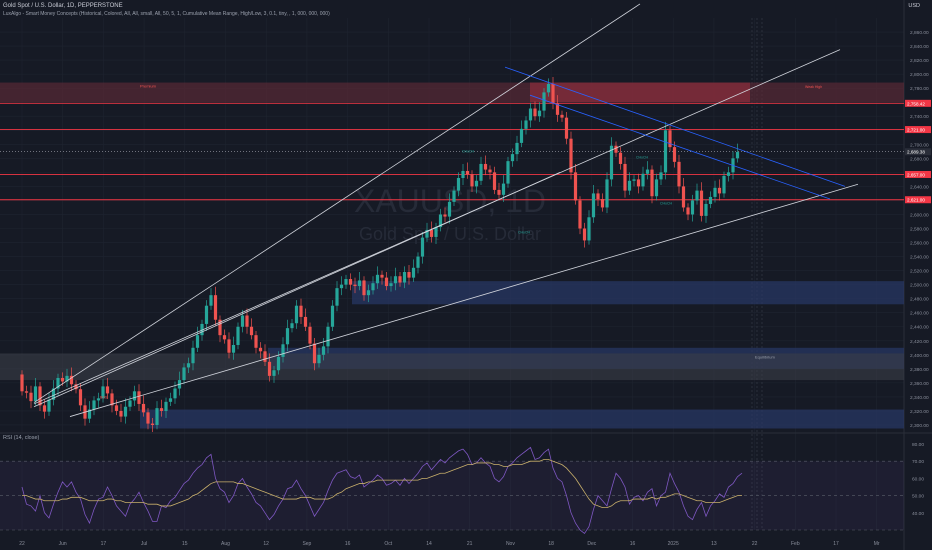 The width and height of the screenshot is (932, 550). Describe the element at coordinates (918, 497) in the screenshot. I see `rsi-tick-label: 50.00` at that location.